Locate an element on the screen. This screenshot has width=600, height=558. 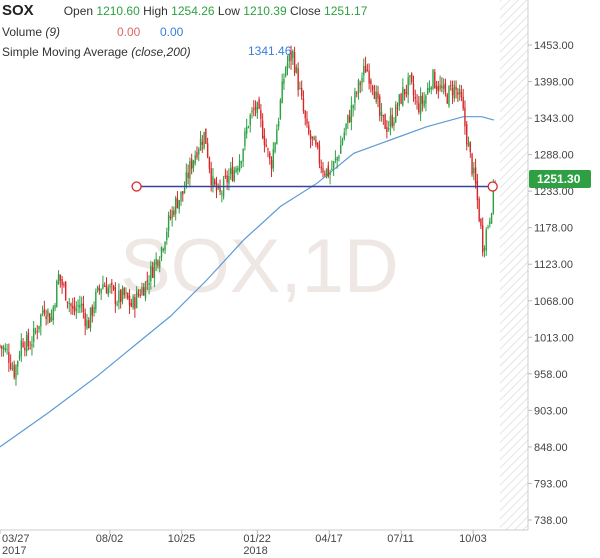
price-badge-box is located at coordinates (560, 178).